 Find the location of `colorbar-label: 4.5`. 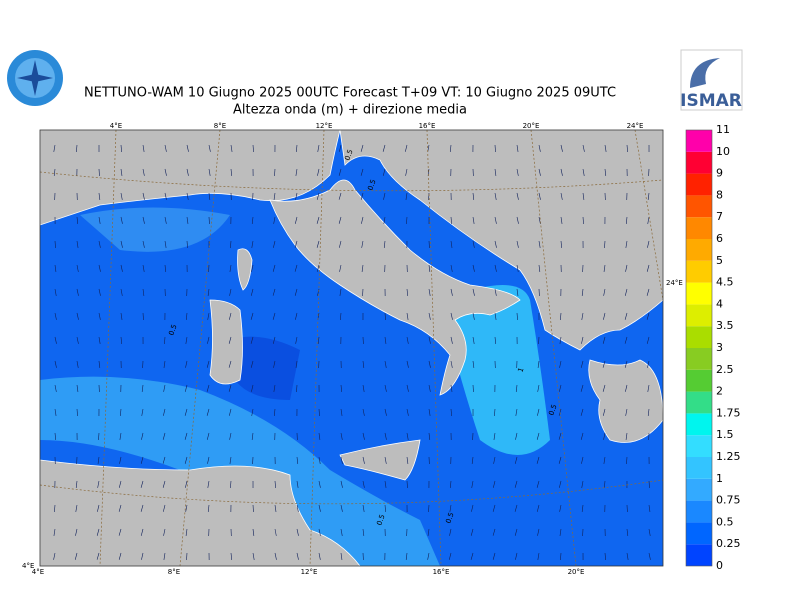

colorbar-label: 4.5 is located at coordinates (725, 282).